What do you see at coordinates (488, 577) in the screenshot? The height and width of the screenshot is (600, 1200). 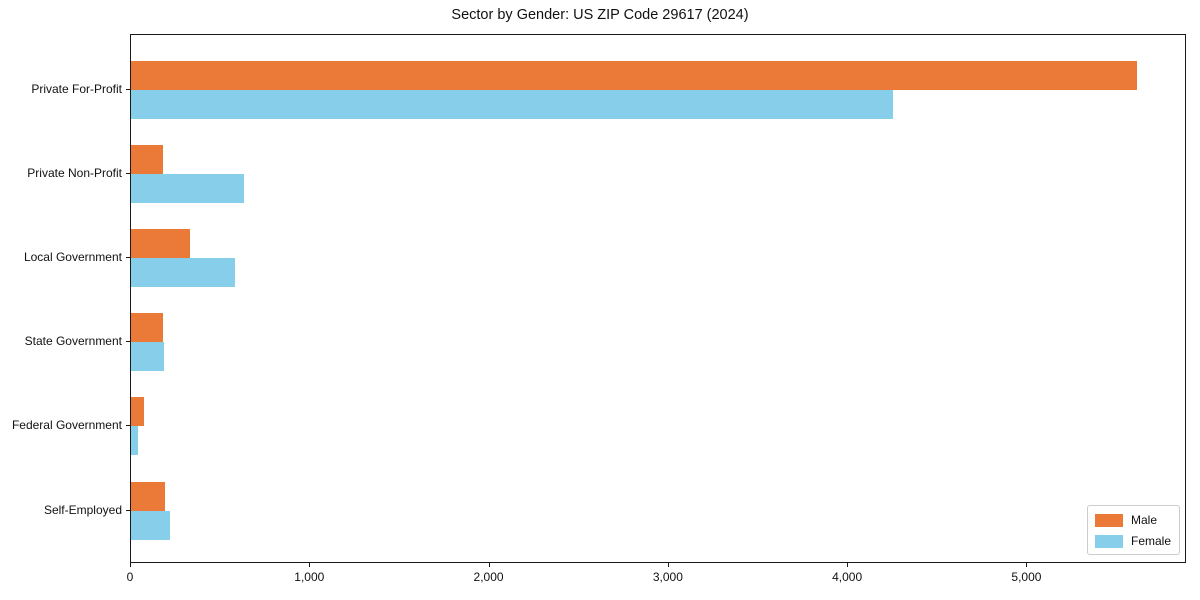 I see `xtick-label: 2,000` at bounding box center [488, 577].